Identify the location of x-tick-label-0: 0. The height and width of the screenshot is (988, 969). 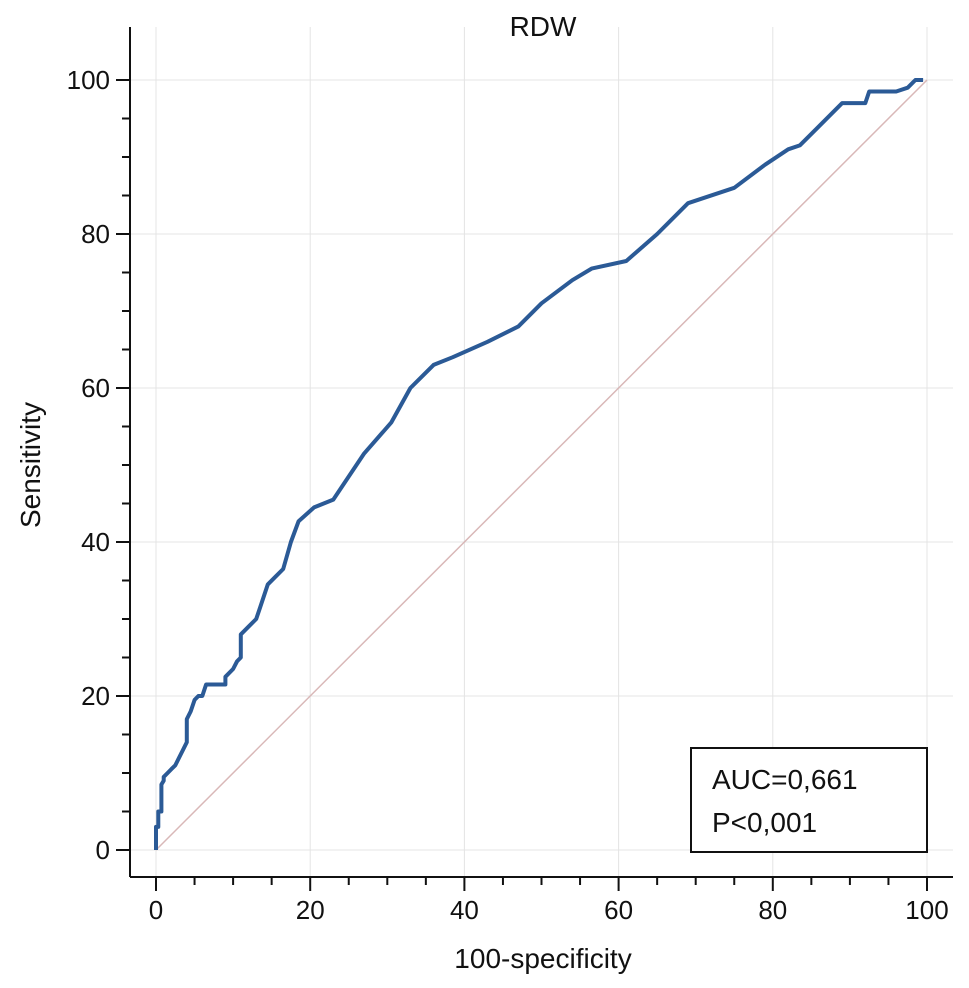
(156, 910).